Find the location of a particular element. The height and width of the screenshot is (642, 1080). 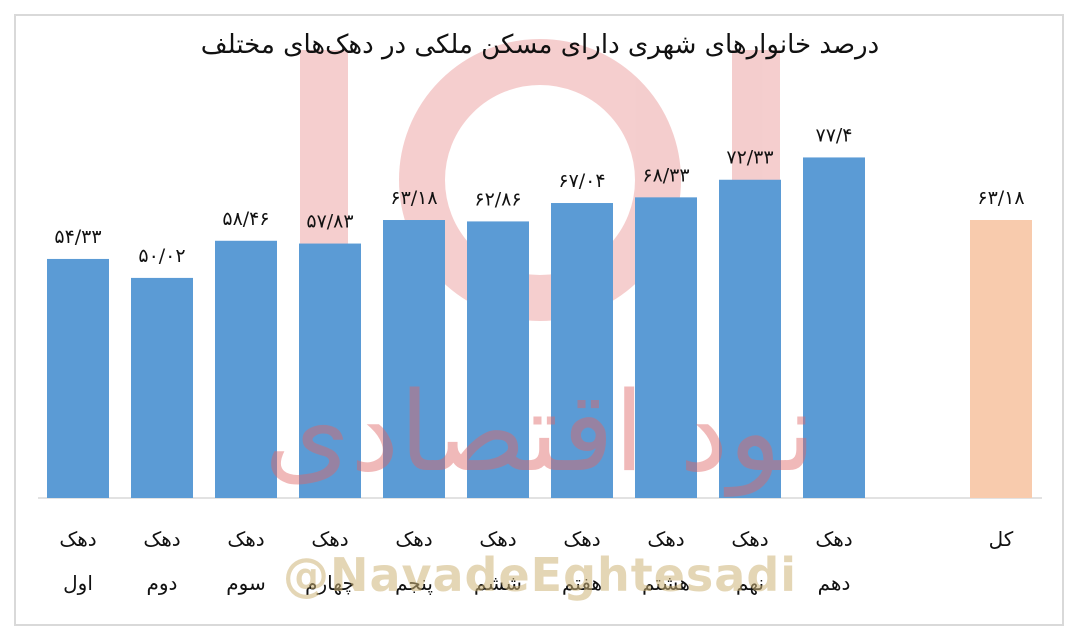

data-label: ۶۸/۳۳ is located at coordinates (665, 175).